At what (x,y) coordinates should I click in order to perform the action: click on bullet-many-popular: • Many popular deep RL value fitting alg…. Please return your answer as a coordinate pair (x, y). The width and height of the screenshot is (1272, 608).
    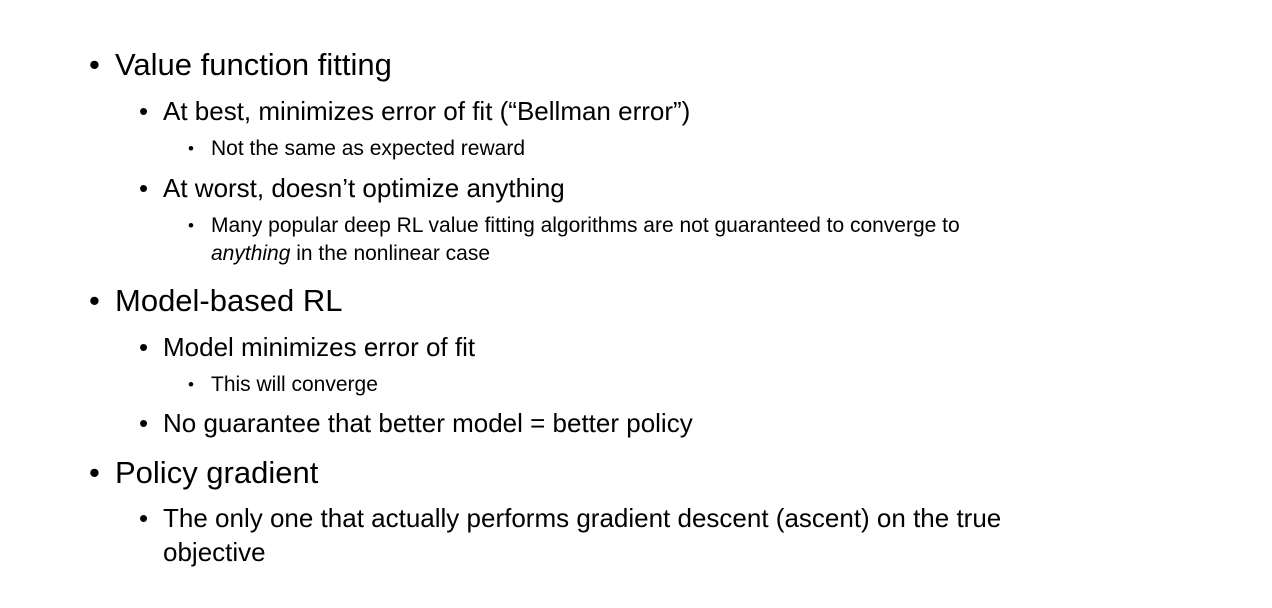
    Looking at the image, I should click on (574, 240).